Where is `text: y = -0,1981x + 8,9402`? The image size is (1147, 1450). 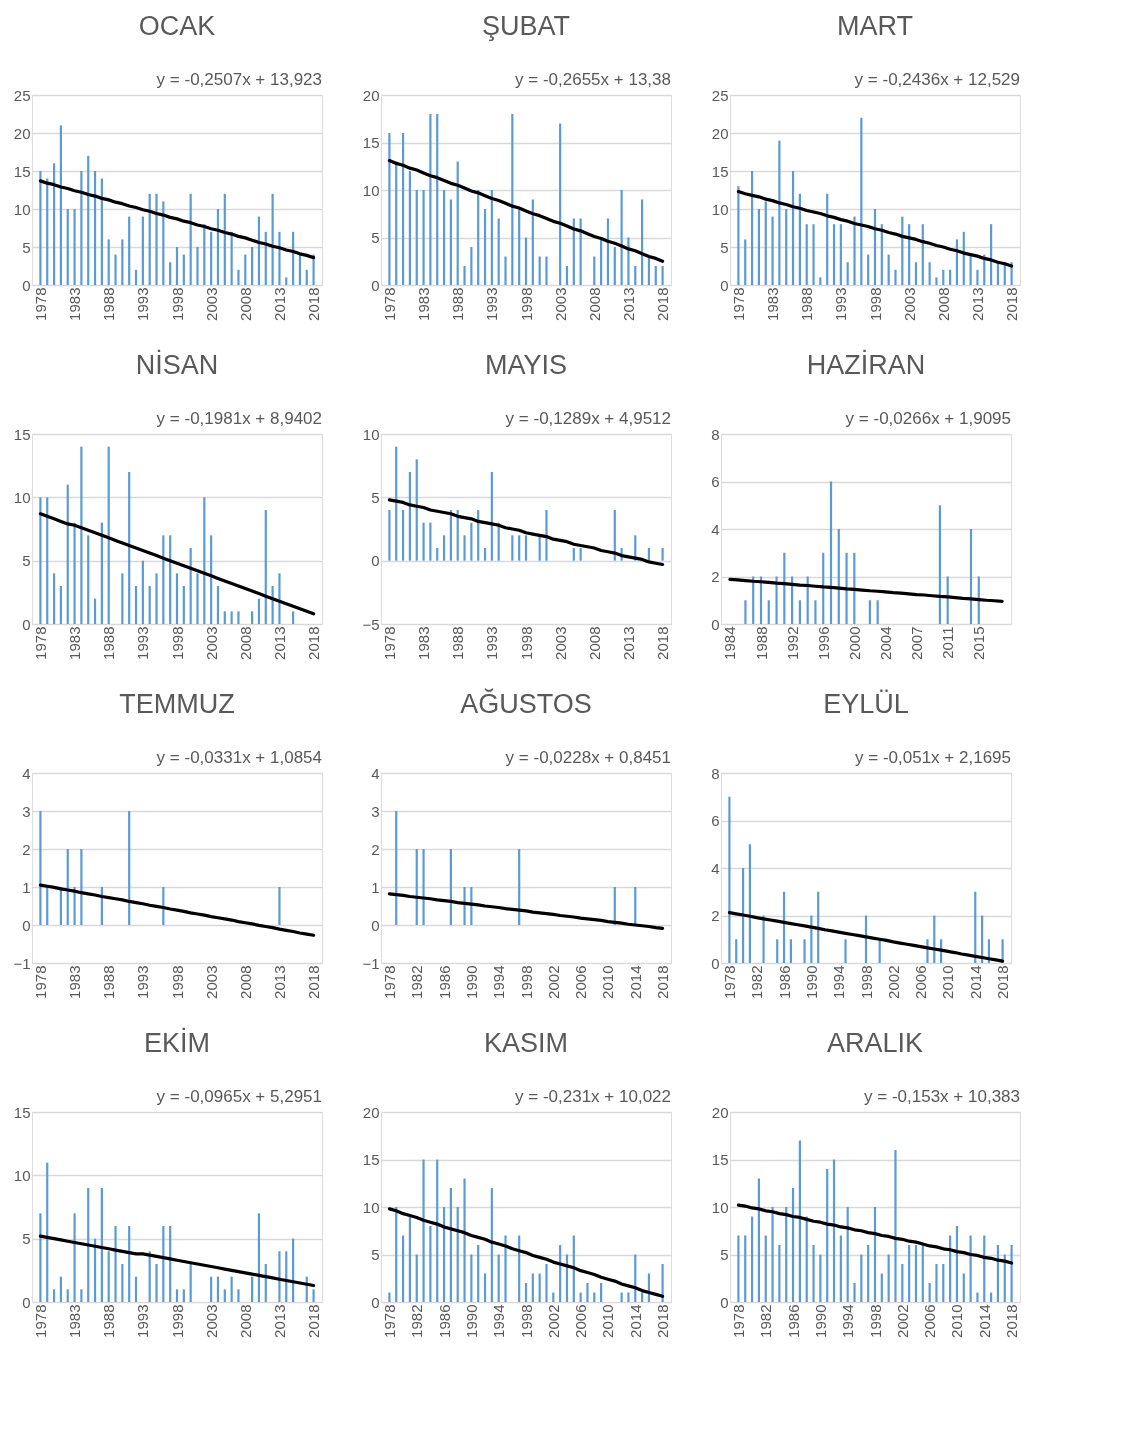 text: y = -0,1981x + 8,9402 is located at coordinates (239, 418).